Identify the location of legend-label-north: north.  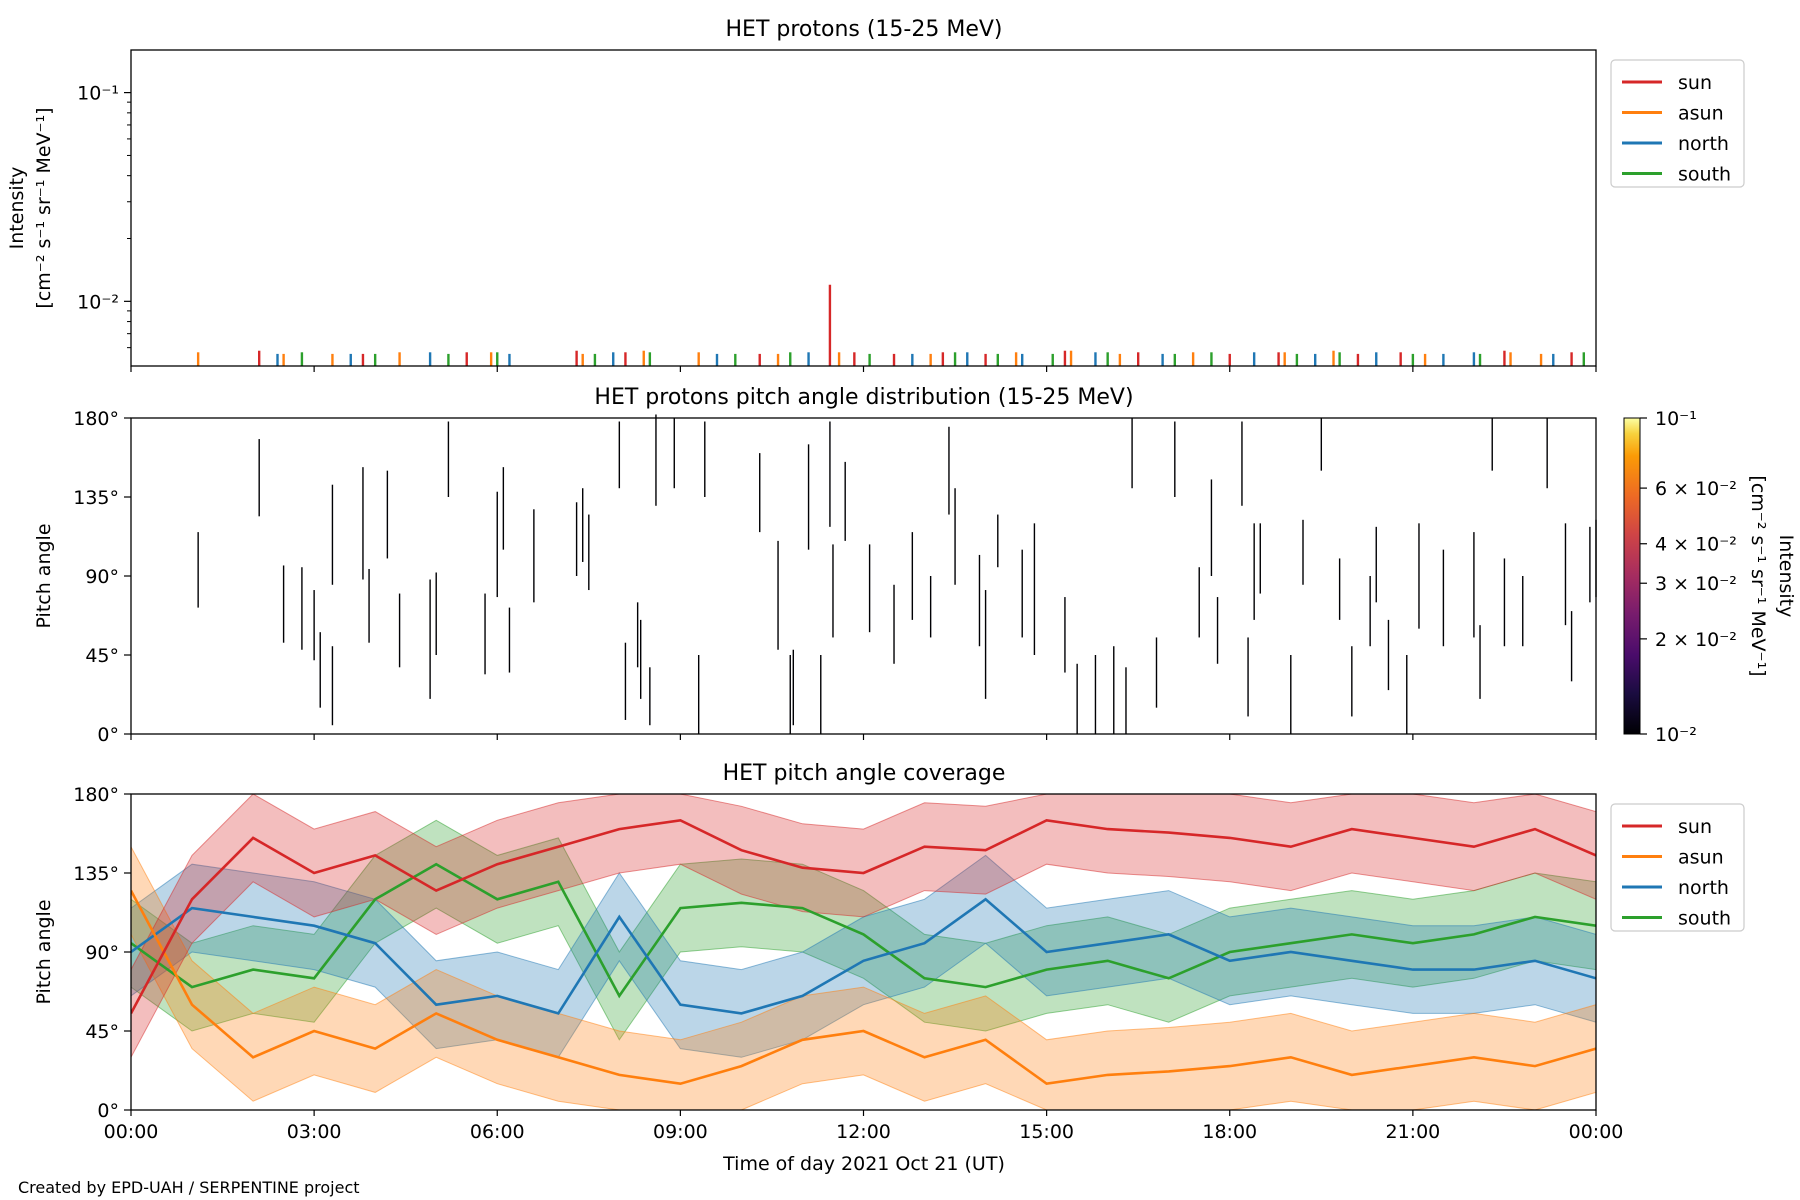
(1703, 888).